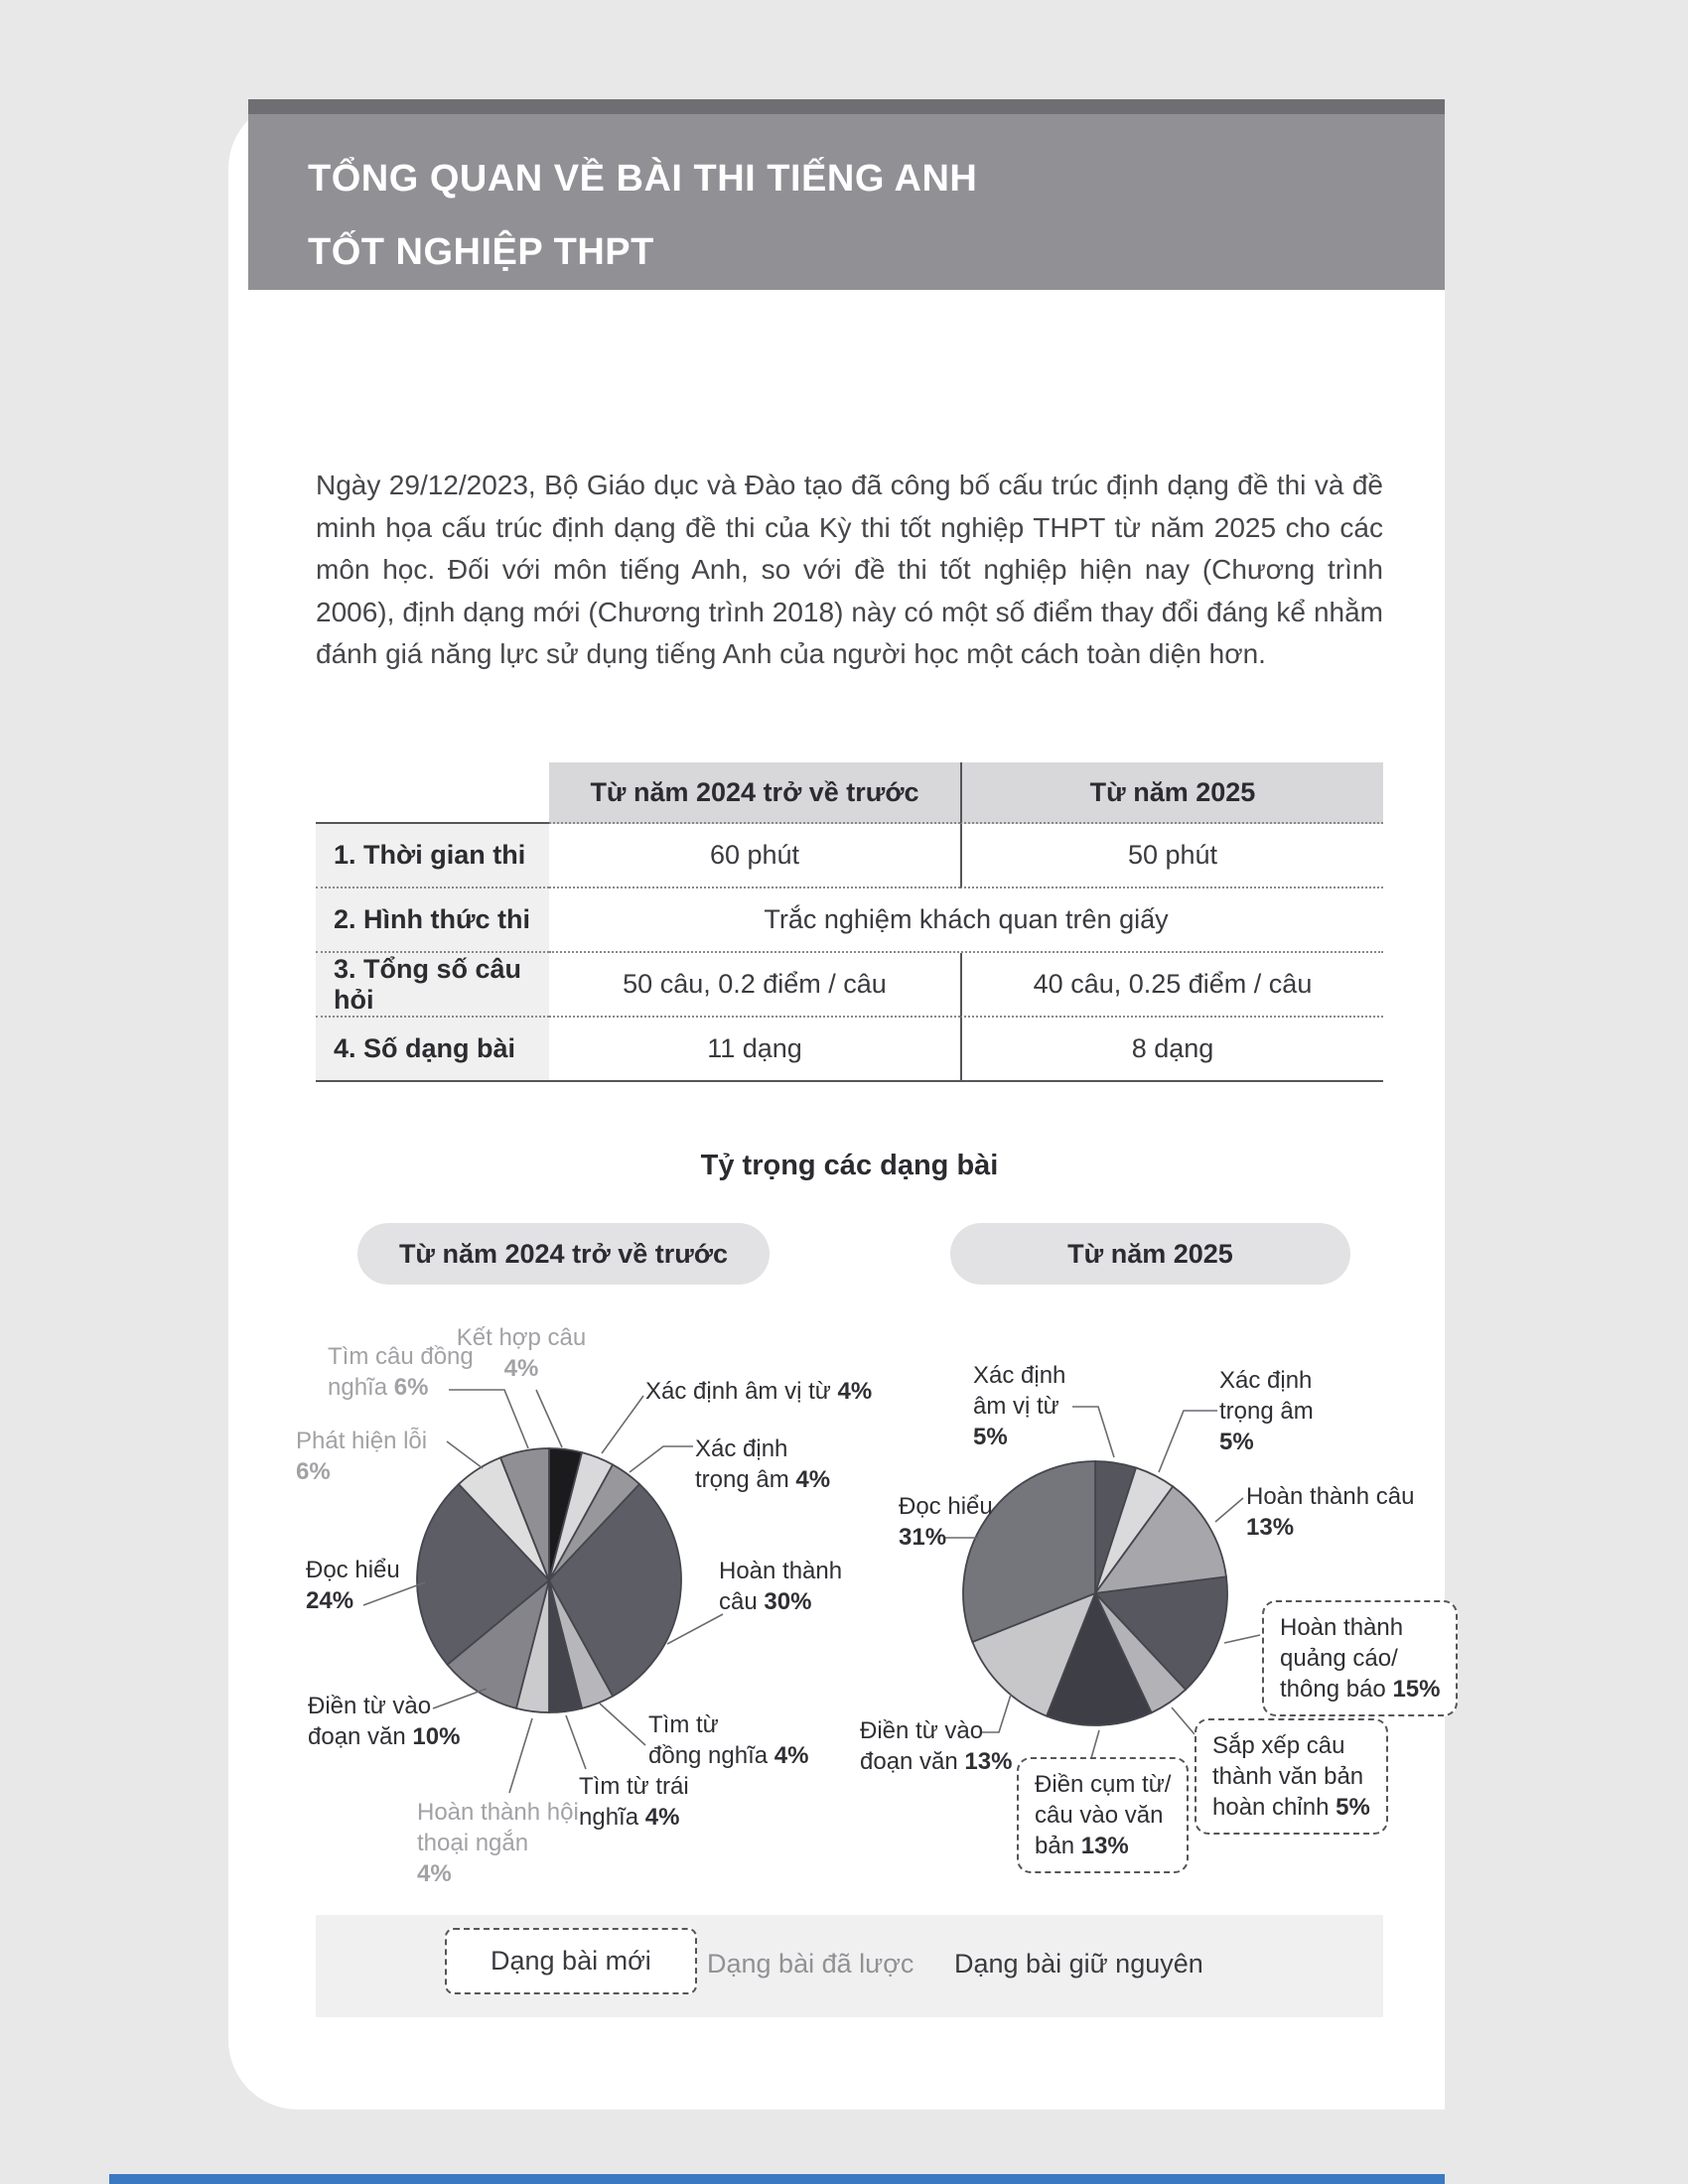  I want to click on pie-label-xac-dinh-am-vi-tu-2025: Xác định âm vị từ 5%, so click(1019, 1406).